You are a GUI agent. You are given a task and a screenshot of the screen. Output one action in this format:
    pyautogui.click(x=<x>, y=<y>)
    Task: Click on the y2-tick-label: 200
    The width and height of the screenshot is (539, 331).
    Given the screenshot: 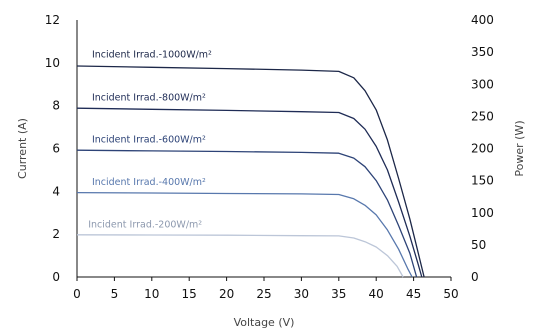 What is the action you would take?
    pyautogui.click(x=482, y=149)
    